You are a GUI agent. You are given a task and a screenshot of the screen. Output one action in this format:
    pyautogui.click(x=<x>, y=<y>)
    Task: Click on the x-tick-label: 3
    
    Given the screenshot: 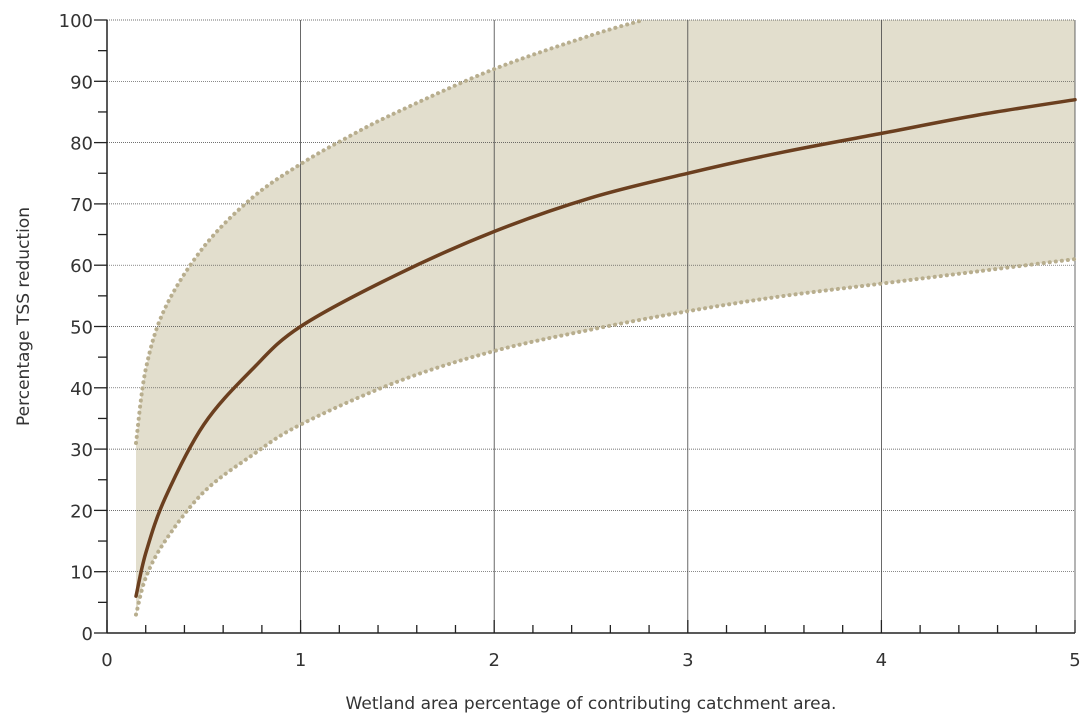 What is the action you would take?
    pyautogui.click(x=687, y=660)
    